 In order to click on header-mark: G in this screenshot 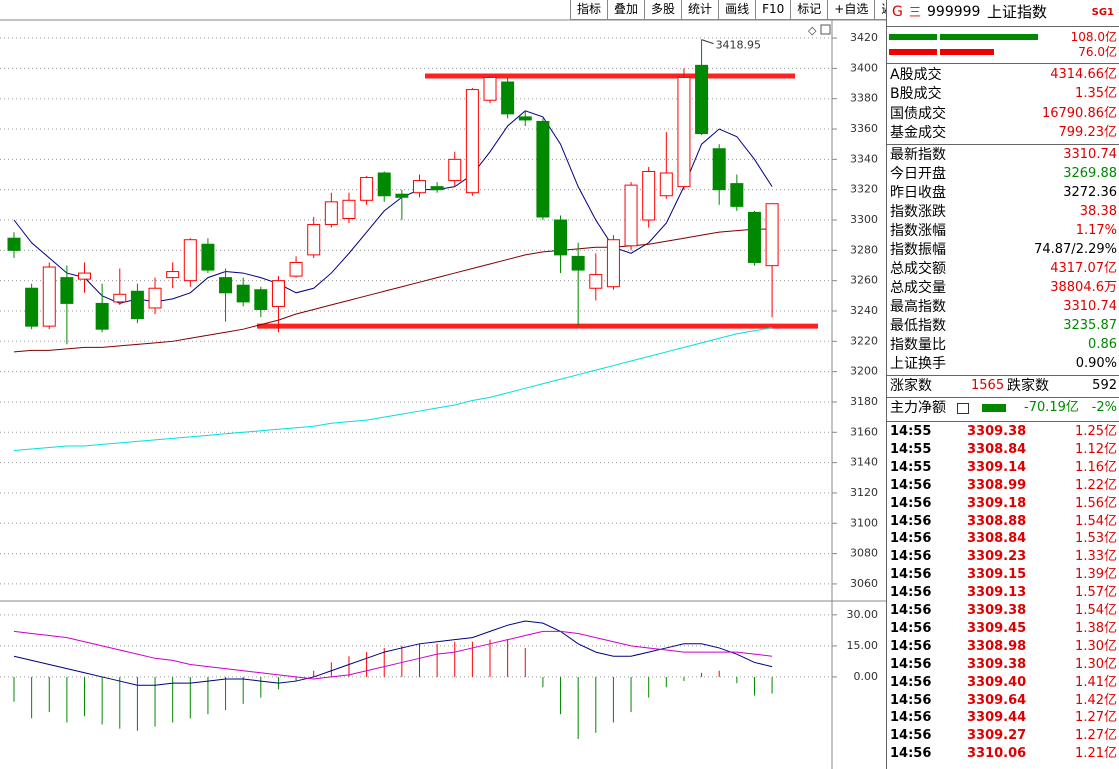, I will do `click(897, 12)`.